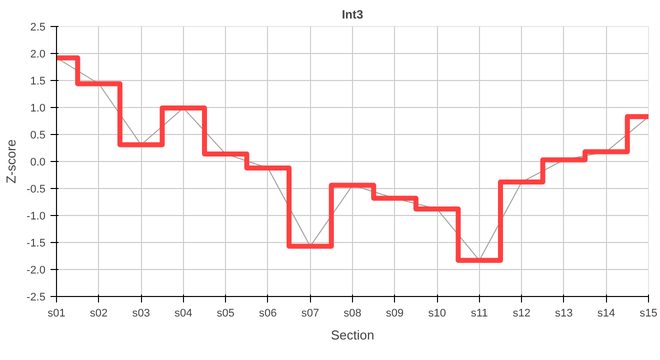 Image resolution: width=660 pixels, height=360 pixels. I want to click on y-tick-label: -0.5, so click(36, 190).